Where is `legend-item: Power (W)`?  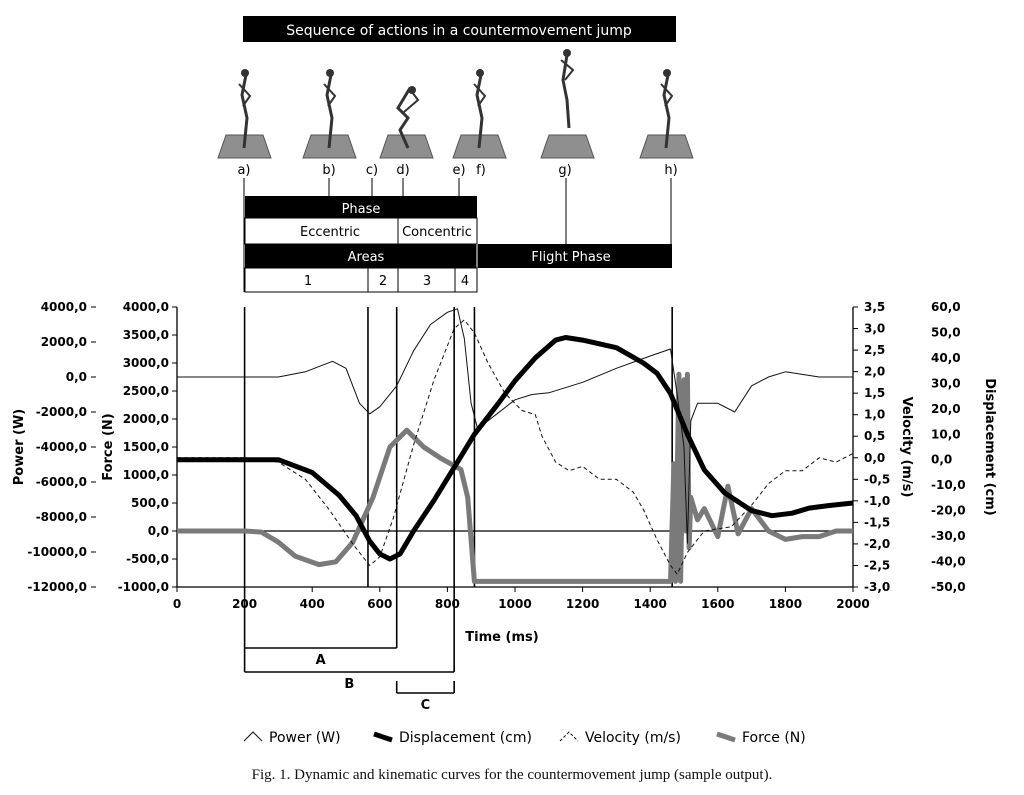 legend-item: Power (W) is located at coordinates (292, 738).